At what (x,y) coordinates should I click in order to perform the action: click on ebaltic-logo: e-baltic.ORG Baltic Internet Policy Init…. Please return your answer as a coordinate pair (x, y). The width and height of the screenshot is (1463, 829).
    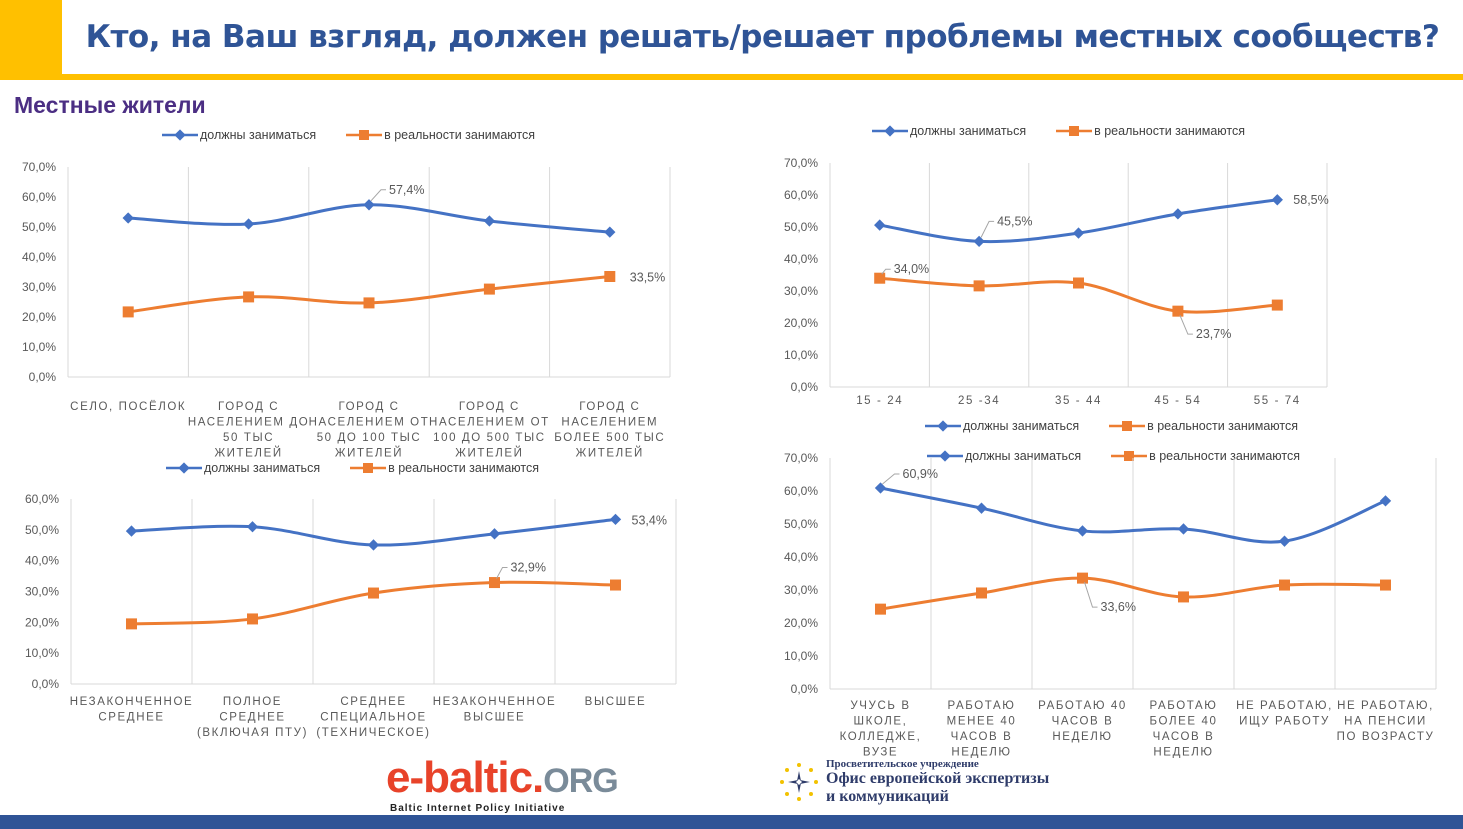
    Looking at the image, I should click on (502, 785).